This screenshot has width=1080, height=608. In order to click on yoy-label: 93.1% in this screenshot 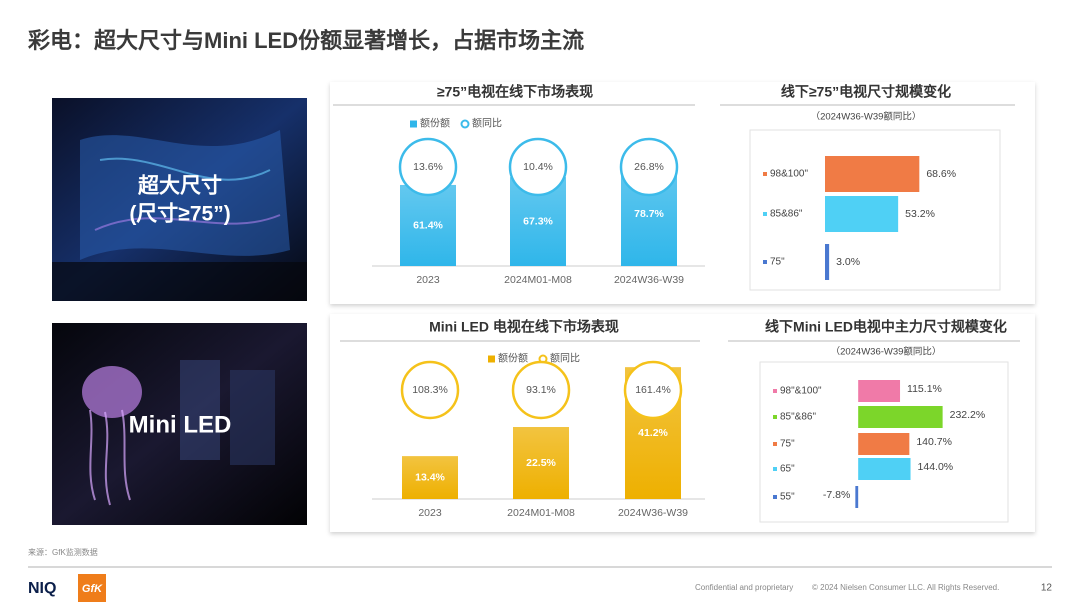, I will do `click(541, 390)`.